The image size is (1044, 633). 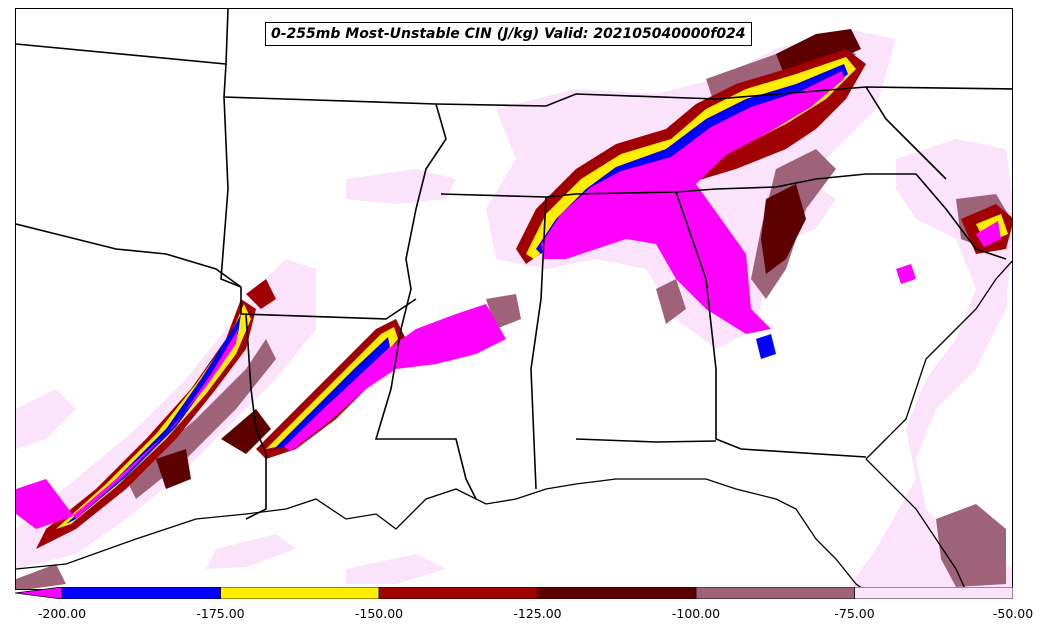 What do you see at coordinates (1013, 613) in the screenshot?
I see `colorbar-tick-label: -50.00` at bounding box center [1013, 613].